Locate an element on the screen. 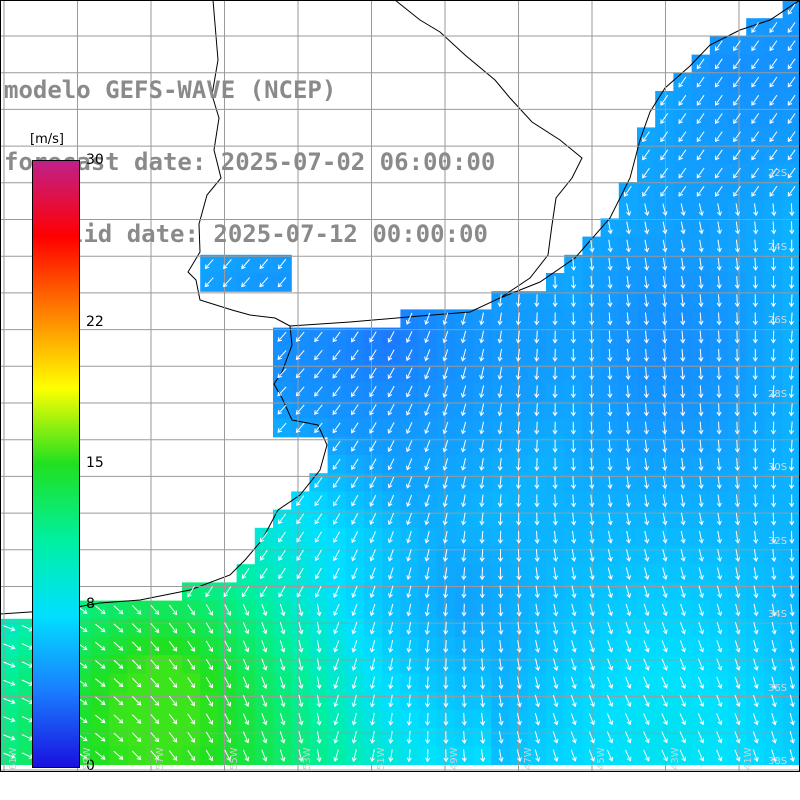  longitude-label: 45W is located at coordinates (601, 758).